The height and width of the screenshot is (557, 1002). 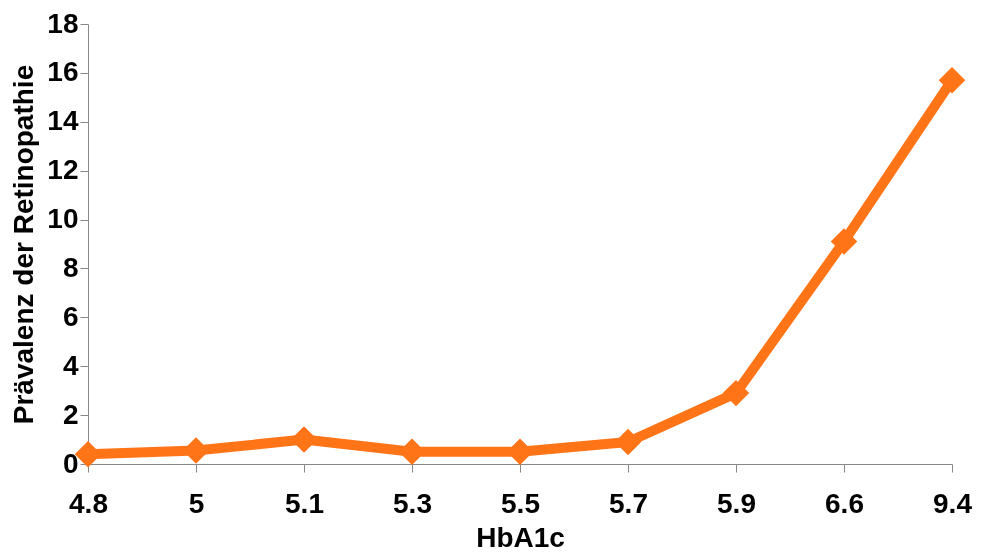 What do you see at coordinates (70, 414) in the screenshot?
I see `y-tick-label: 2` at bounding box center [70, 414].